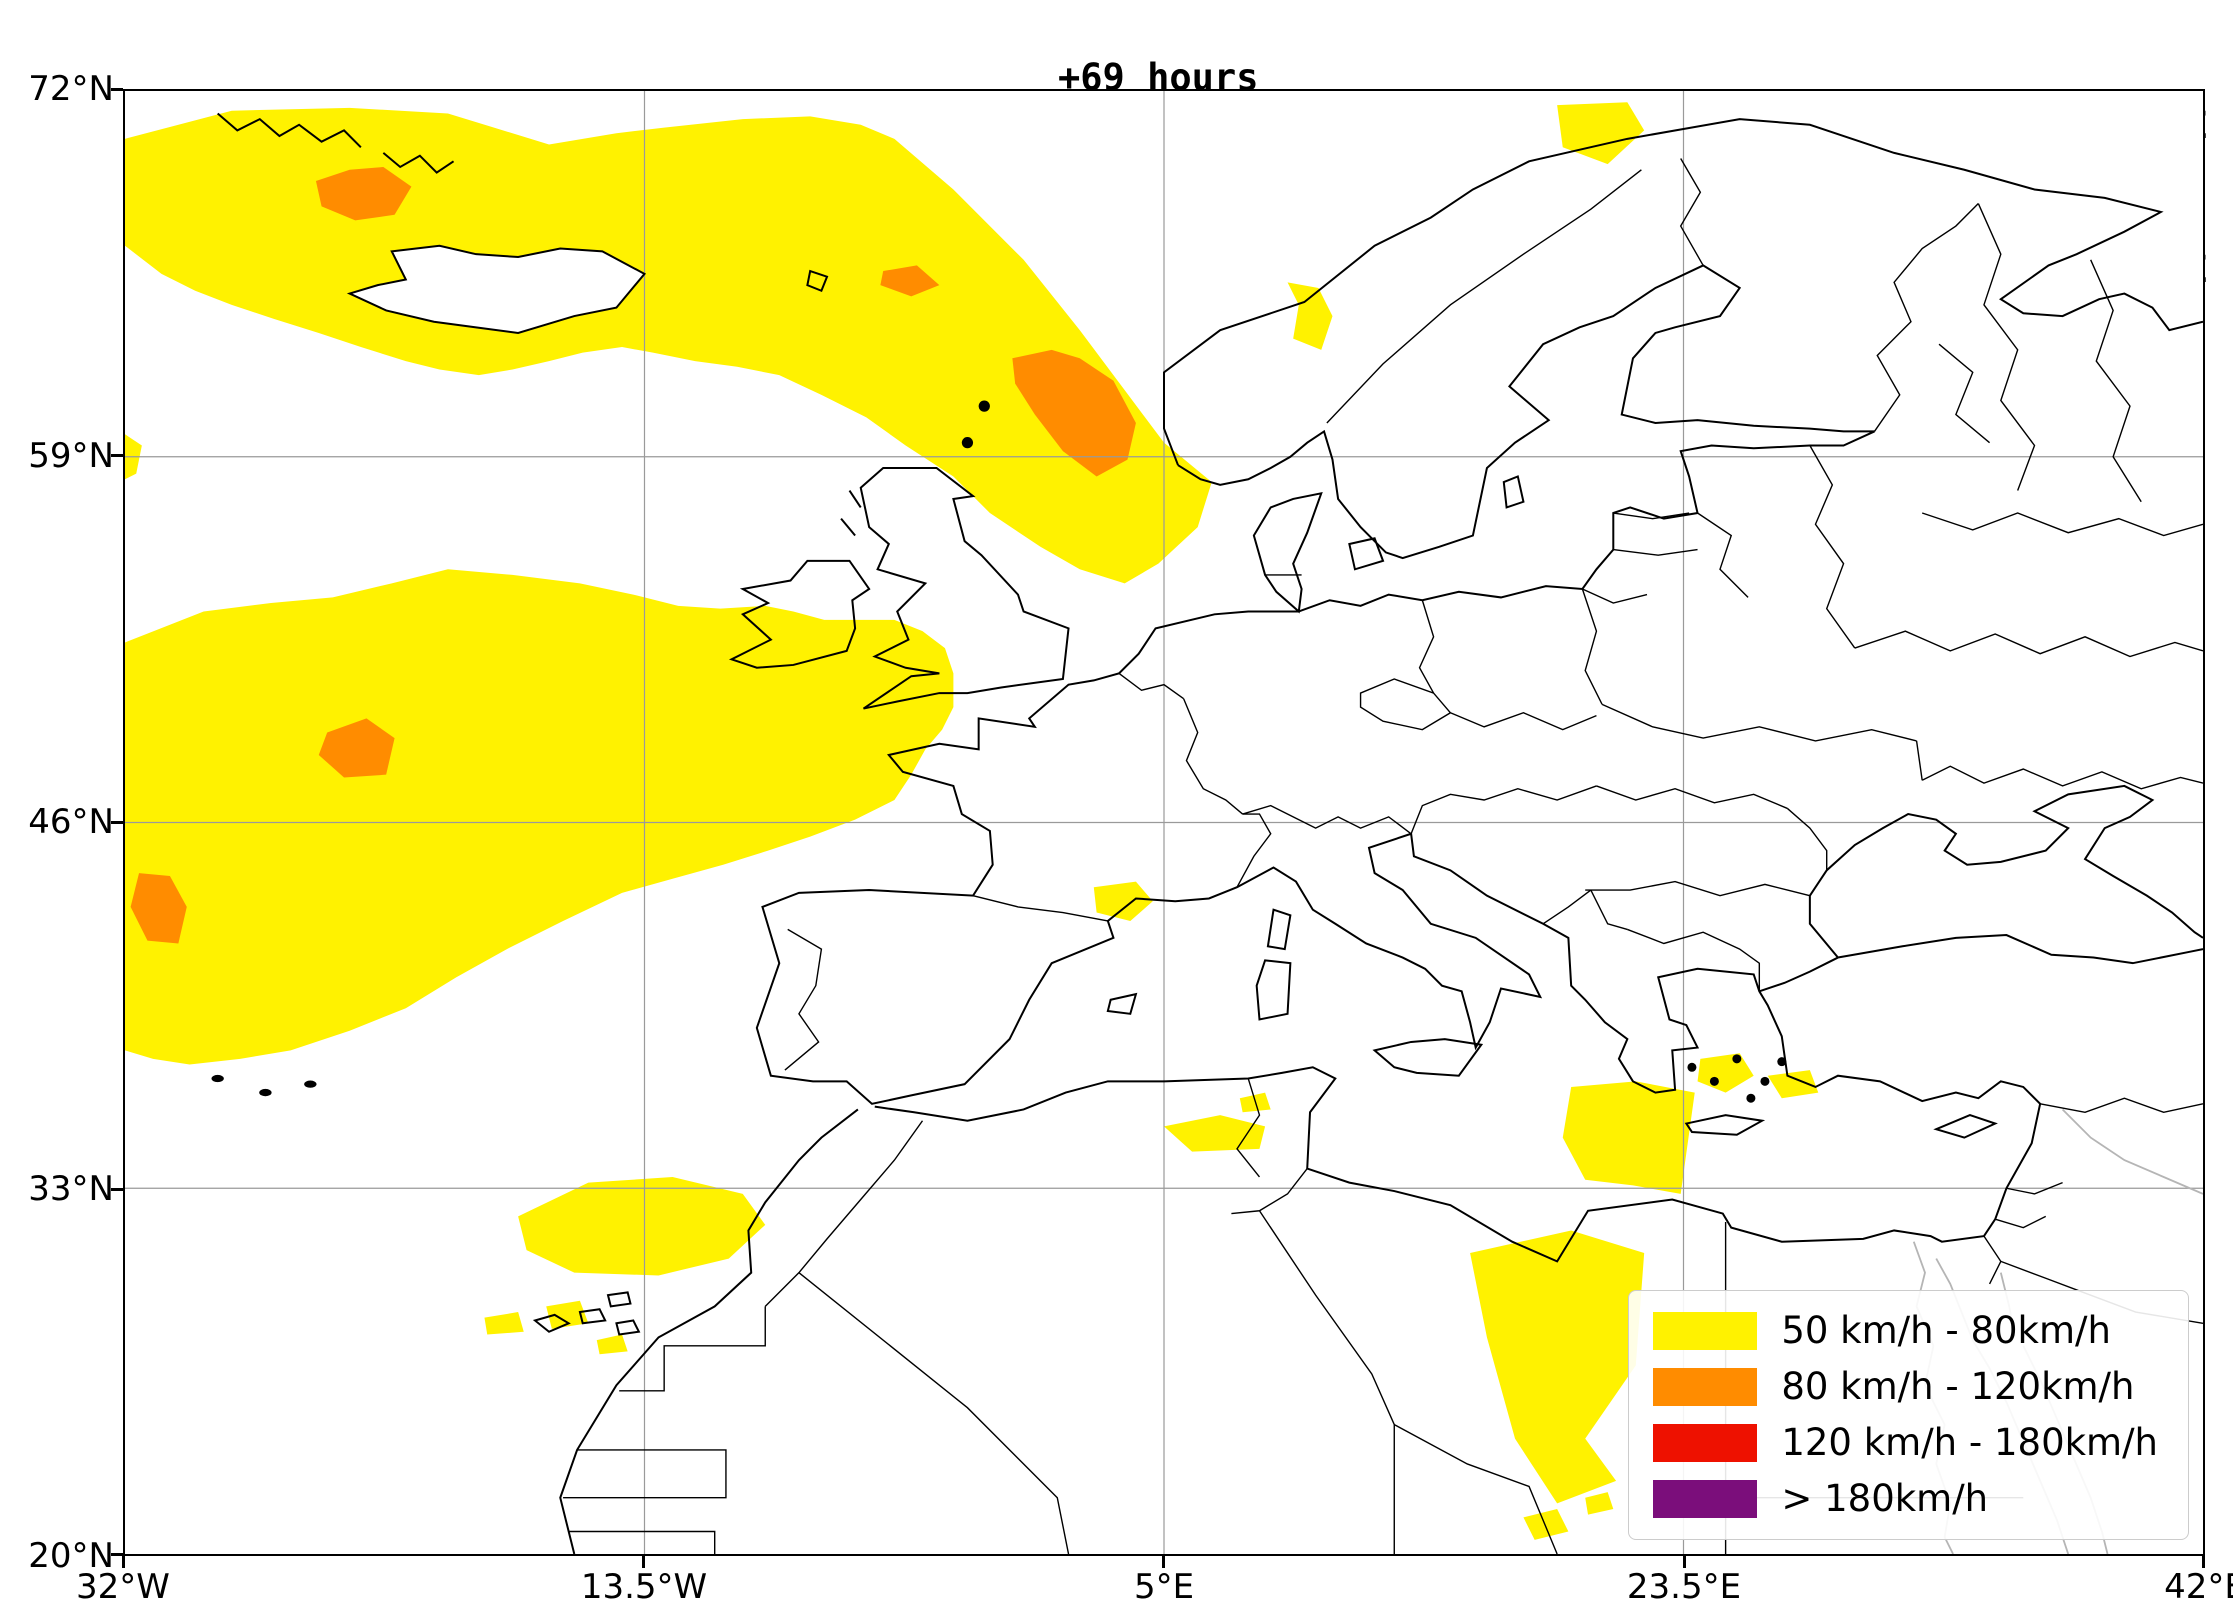 The image size is (2233, 1604). What do you see at coordinates (1958, 1386) in the screenshot?
I see `legend-label: 80 km/h - 120km/h` at bounding box center [1958, 1386].